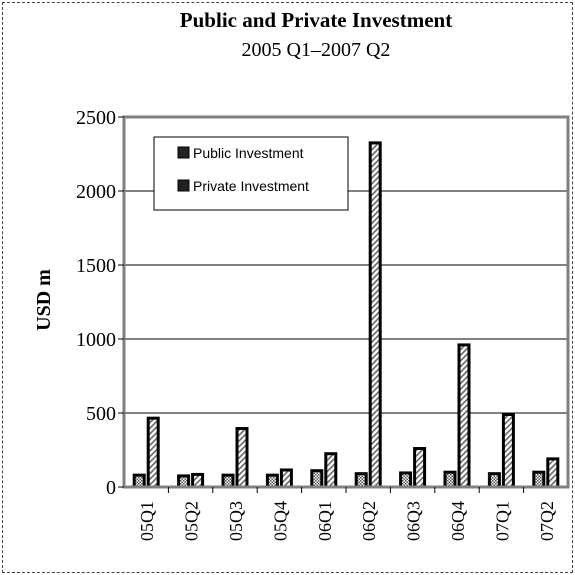 This screenshot has width=575, height=575. I want to click on bar-private-05q2, so click(198, 480).